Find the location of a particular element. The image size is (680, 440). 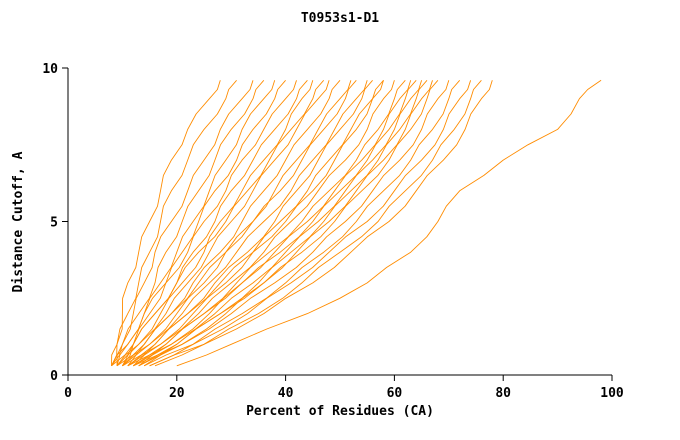

x-tick-label: 100 is located at coordinates (612, 393).